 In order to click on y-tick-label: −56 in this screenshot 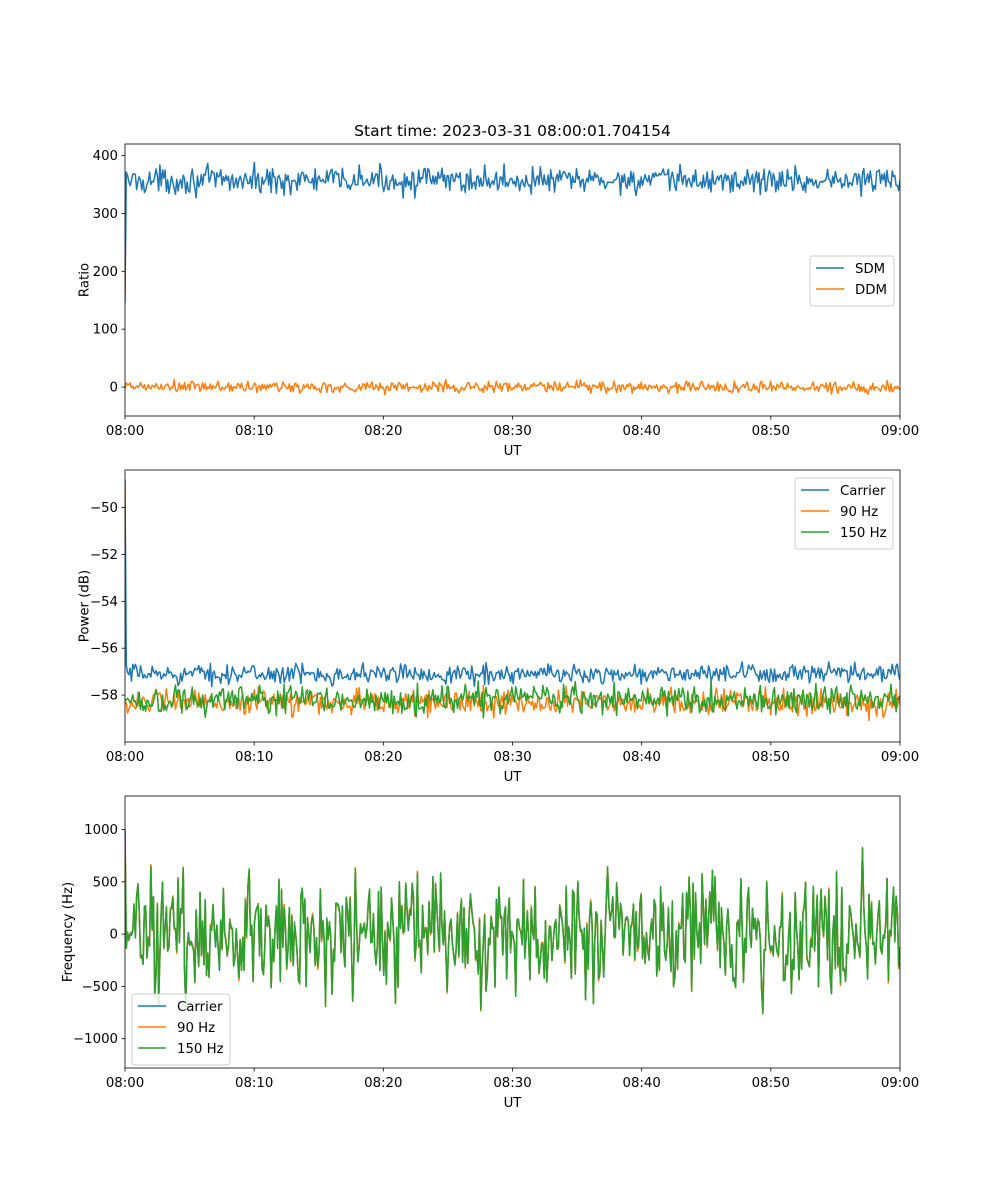, I will do `click(104, 649)`.